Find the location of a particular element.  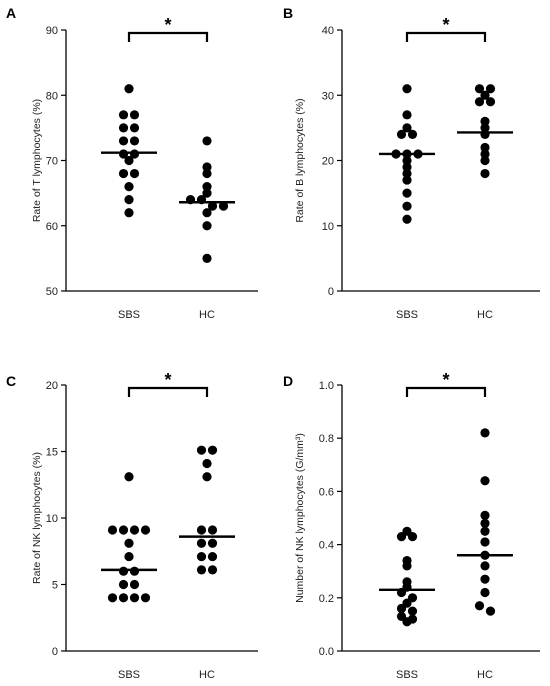

y-axis-title: Rate of T lymphocytes (%) is located at coordinates (37, 160).